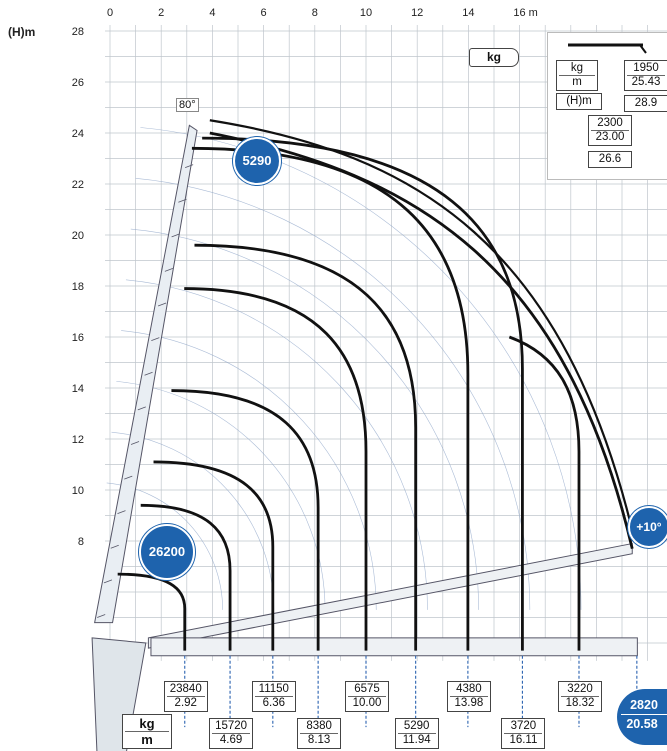 The image size is (667, 751). I want to click on y-tick-label: 20, so click(78, 236).